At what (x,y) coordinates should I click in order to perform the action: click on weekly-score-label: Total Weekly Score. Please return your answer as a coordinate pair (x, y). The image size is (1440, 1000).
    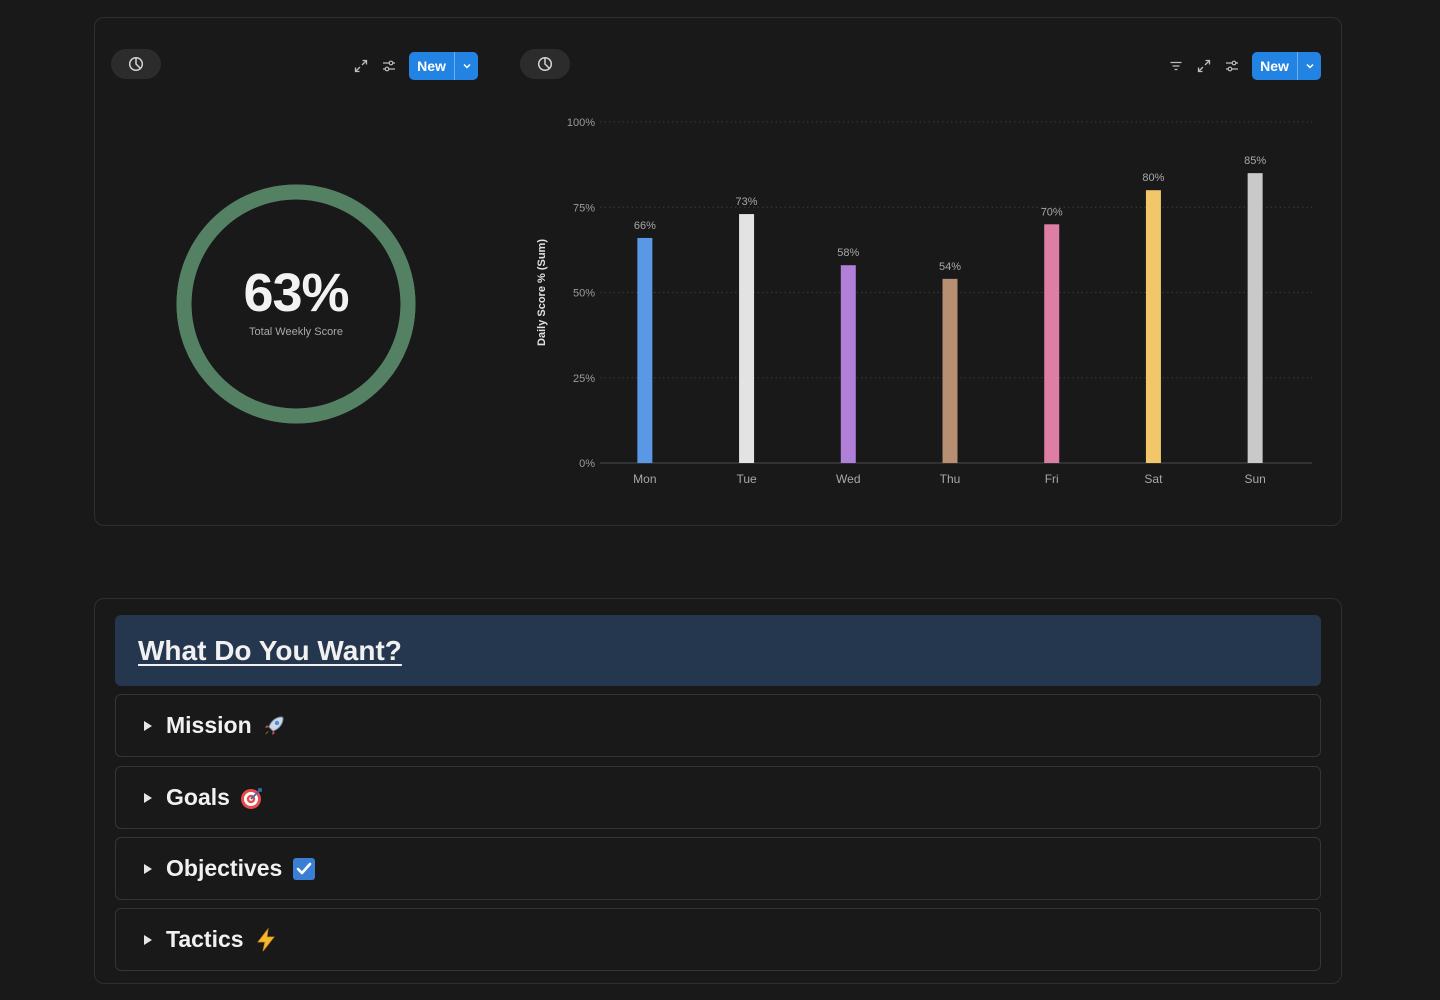
    Looking at the image, I should click on (296, 332).